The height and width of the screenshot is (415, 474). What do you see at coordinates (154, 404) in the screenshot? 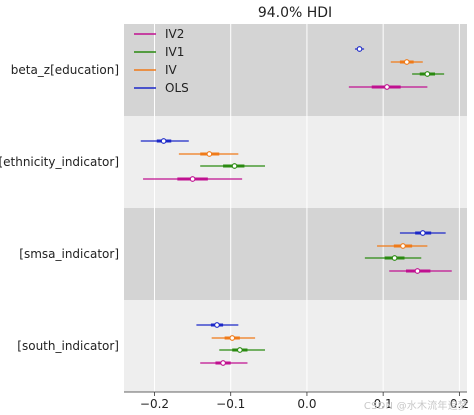
I see `x-tick-label: −0.2` at bounding box center [154, 404].